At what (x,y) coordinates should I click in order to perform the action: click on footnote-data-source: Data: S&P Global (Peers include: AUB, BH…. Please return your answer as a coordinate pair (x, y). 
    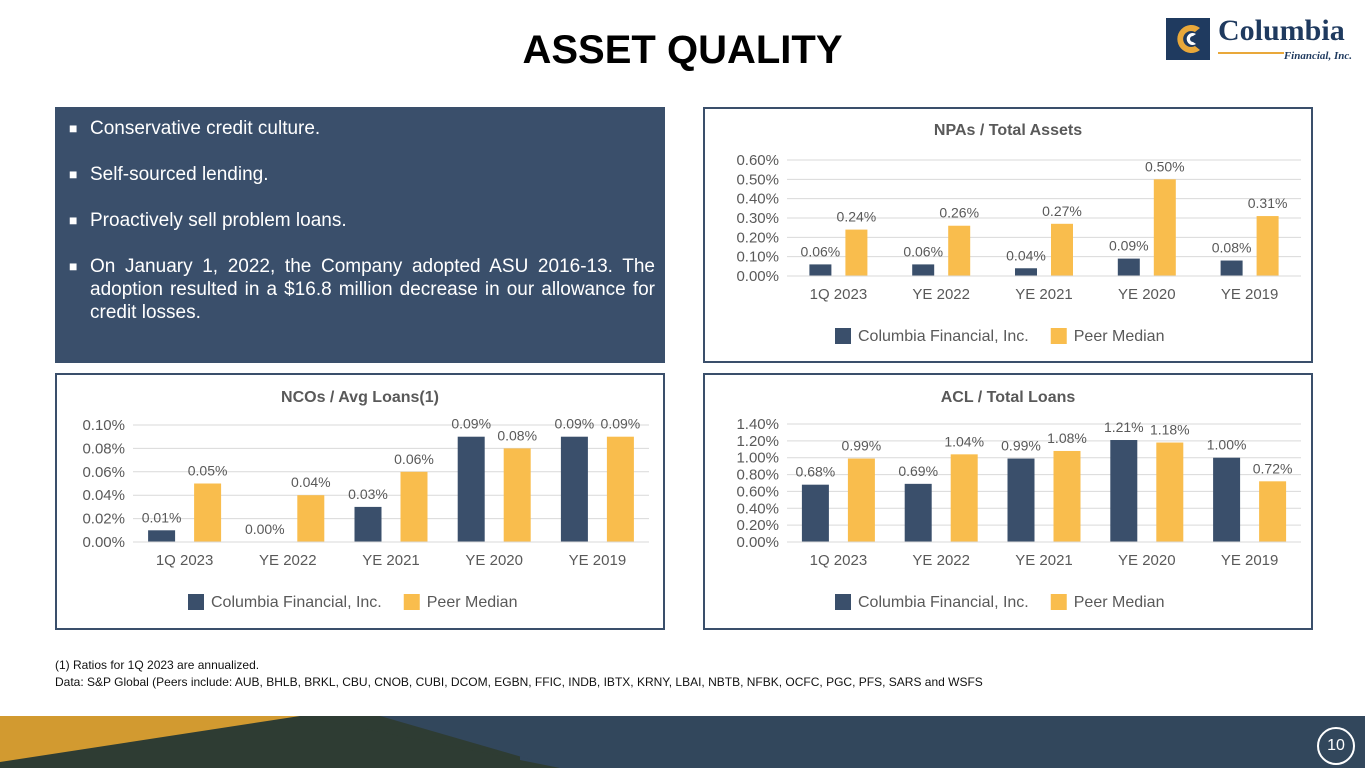
    Looking at the image, I should click on (519, 682).